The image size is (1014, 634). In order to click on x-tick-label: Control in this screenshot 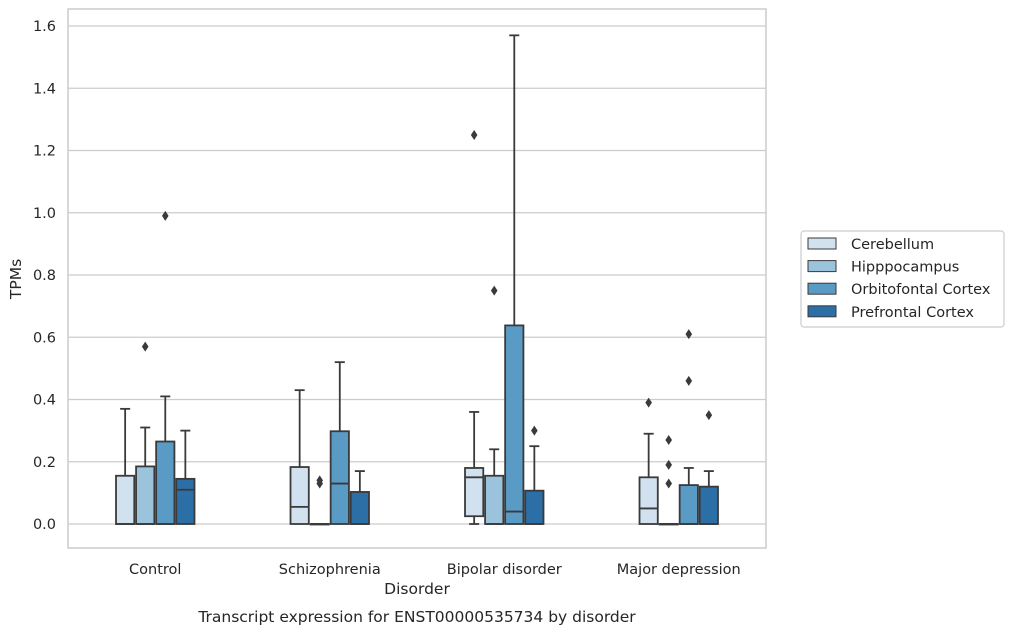, I will do `click(155, 570)`.